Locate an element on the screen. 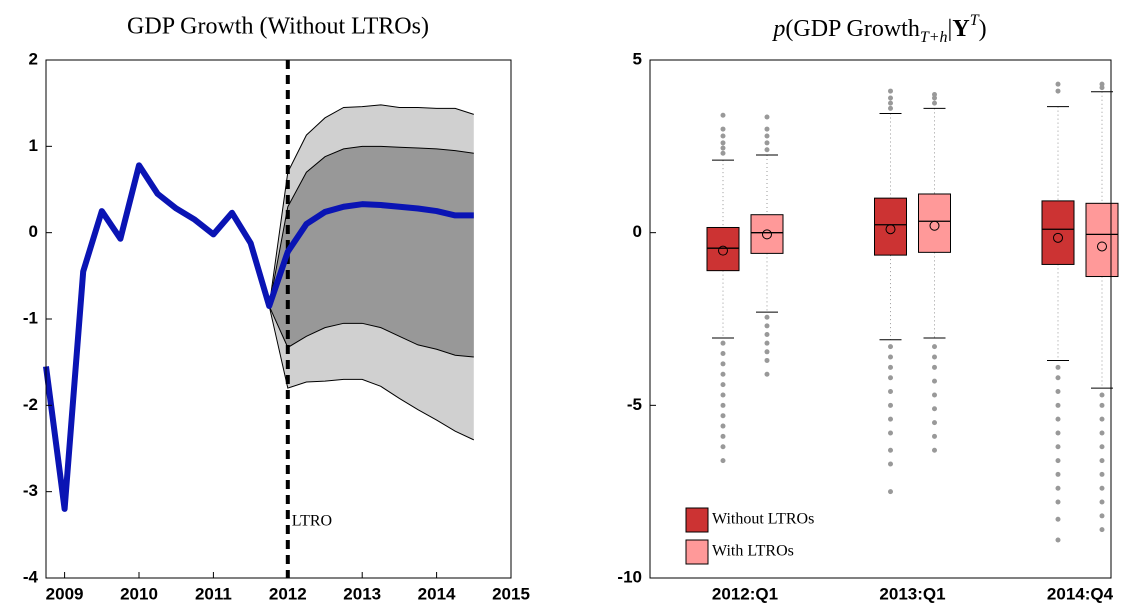 The height and width of the screenshot is (613, 1126). y-tick-label: -10 is located at coordinates (629, 576).